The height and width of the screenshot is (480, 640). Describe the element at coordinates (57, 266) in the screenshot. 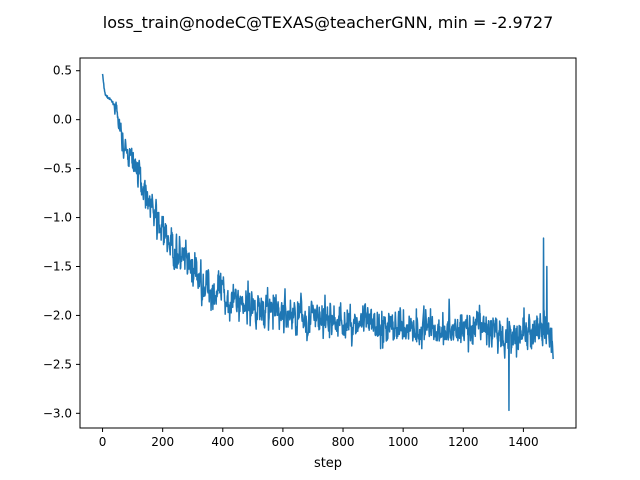

I see `y-tick-label: −1.5` at that location.